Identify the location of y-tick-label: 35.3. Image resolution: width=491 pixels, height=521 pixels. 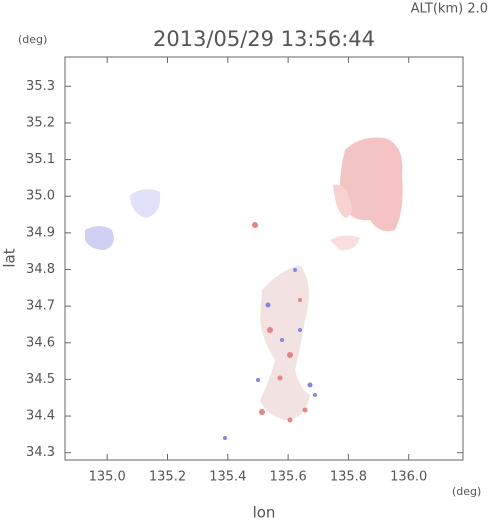
(40, 86).